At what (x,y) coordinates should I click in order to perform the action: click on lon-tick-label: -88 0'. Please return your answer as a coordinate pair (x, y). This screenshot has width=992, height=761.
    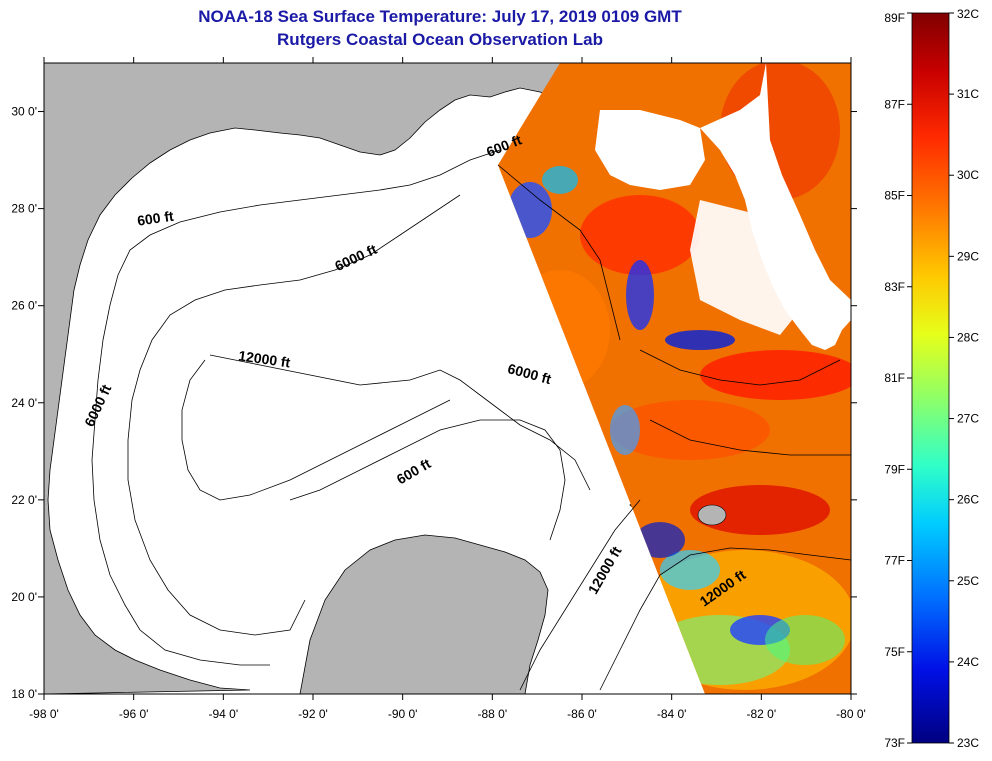
    Looking at the image, I should click on (493, 714).